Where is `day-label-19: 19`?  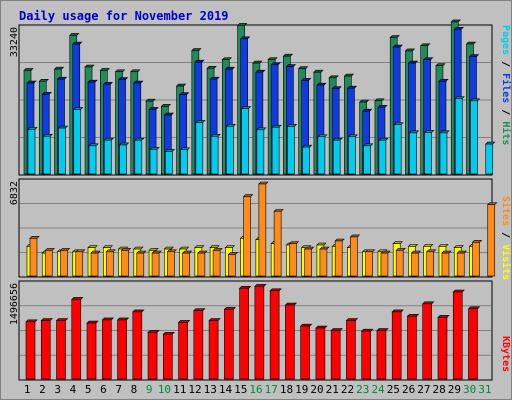 day-label-19: 19 is located at coordinates (301, 389).